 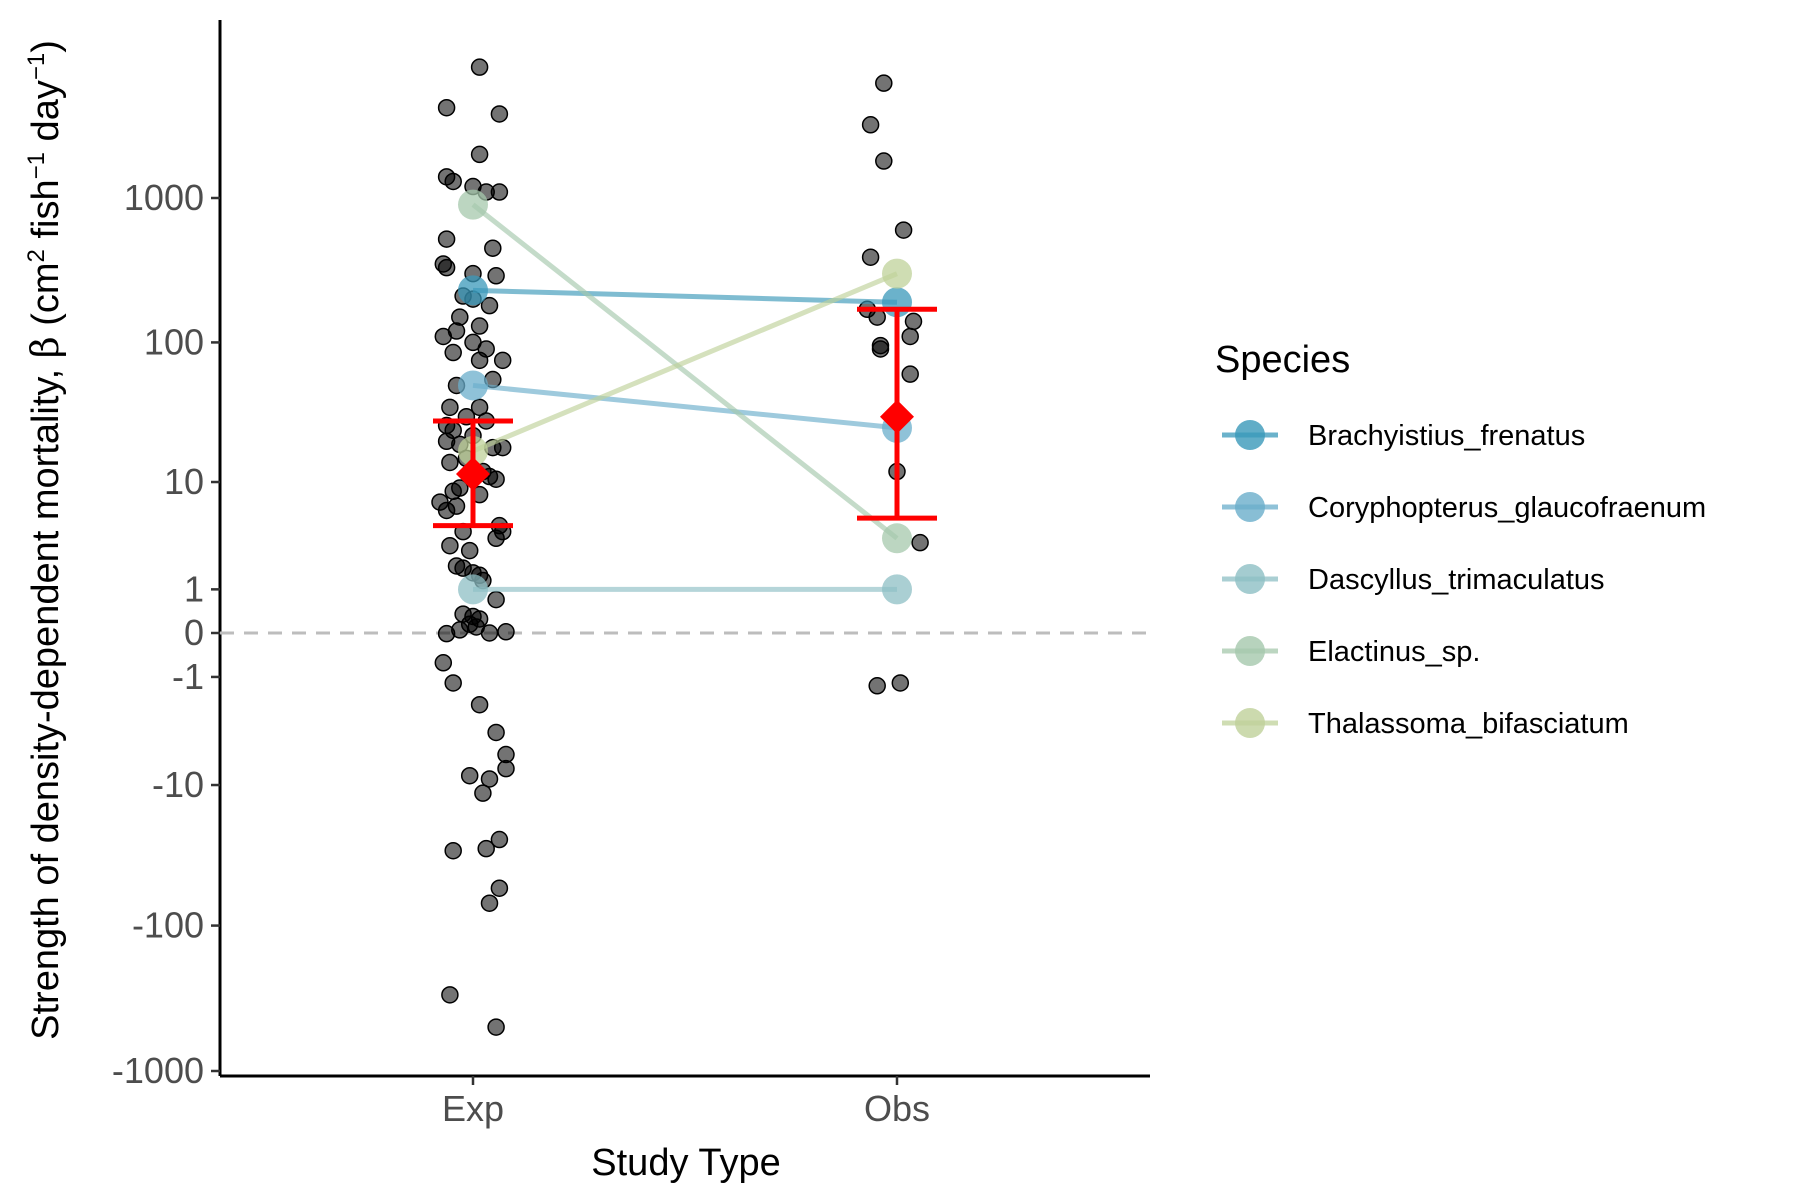 What do you see at coordinates (1446, 436) in the screenshot?
I see `legend-label: Brachyistius_frenatus` at bounding box center [1446, 436].